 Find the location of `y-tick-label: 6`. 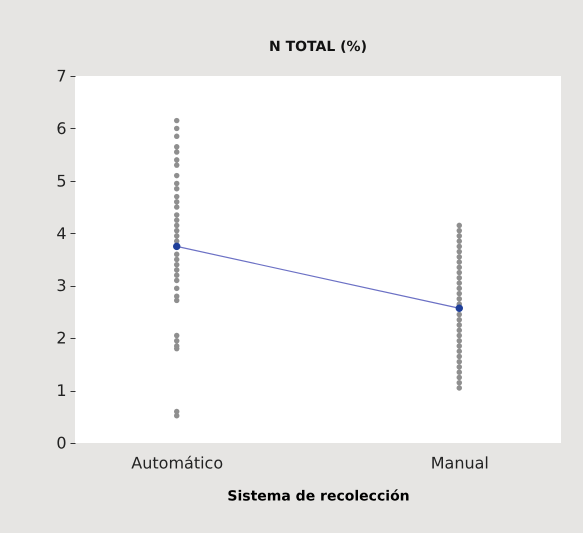

y-tick-label: 6 is located at coordinates (61, 128).